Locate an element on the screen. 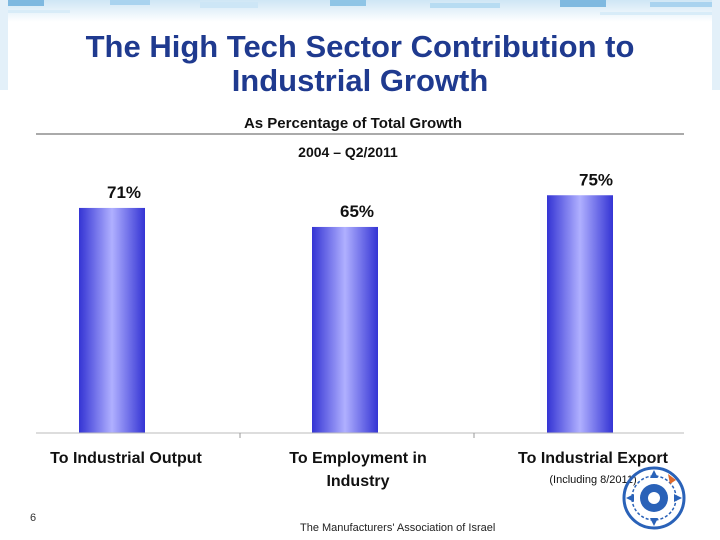  slide-title-line: Industrial Growth is located at coordinates (360, 80).